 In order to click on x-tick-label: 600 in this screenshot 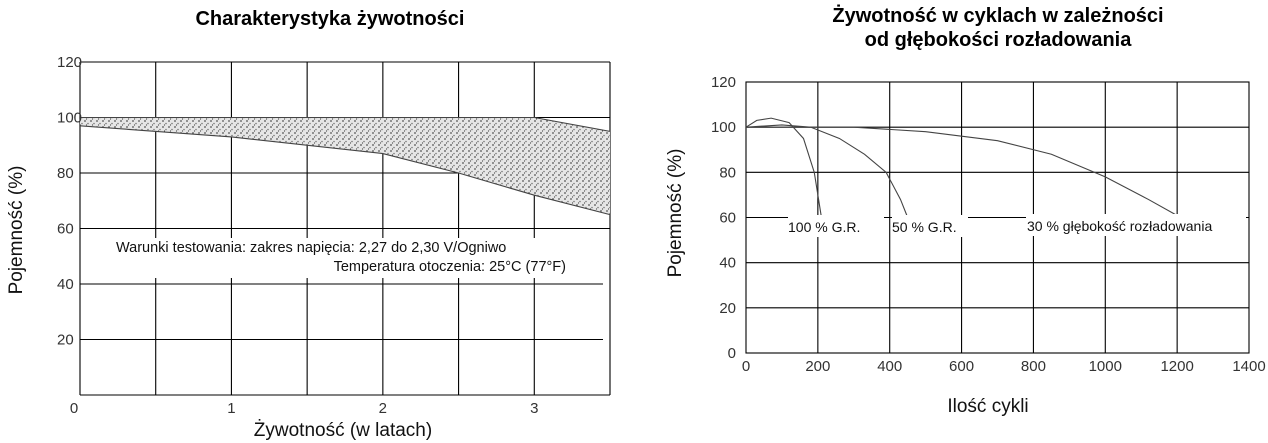, I will do `click(961, 366)`.